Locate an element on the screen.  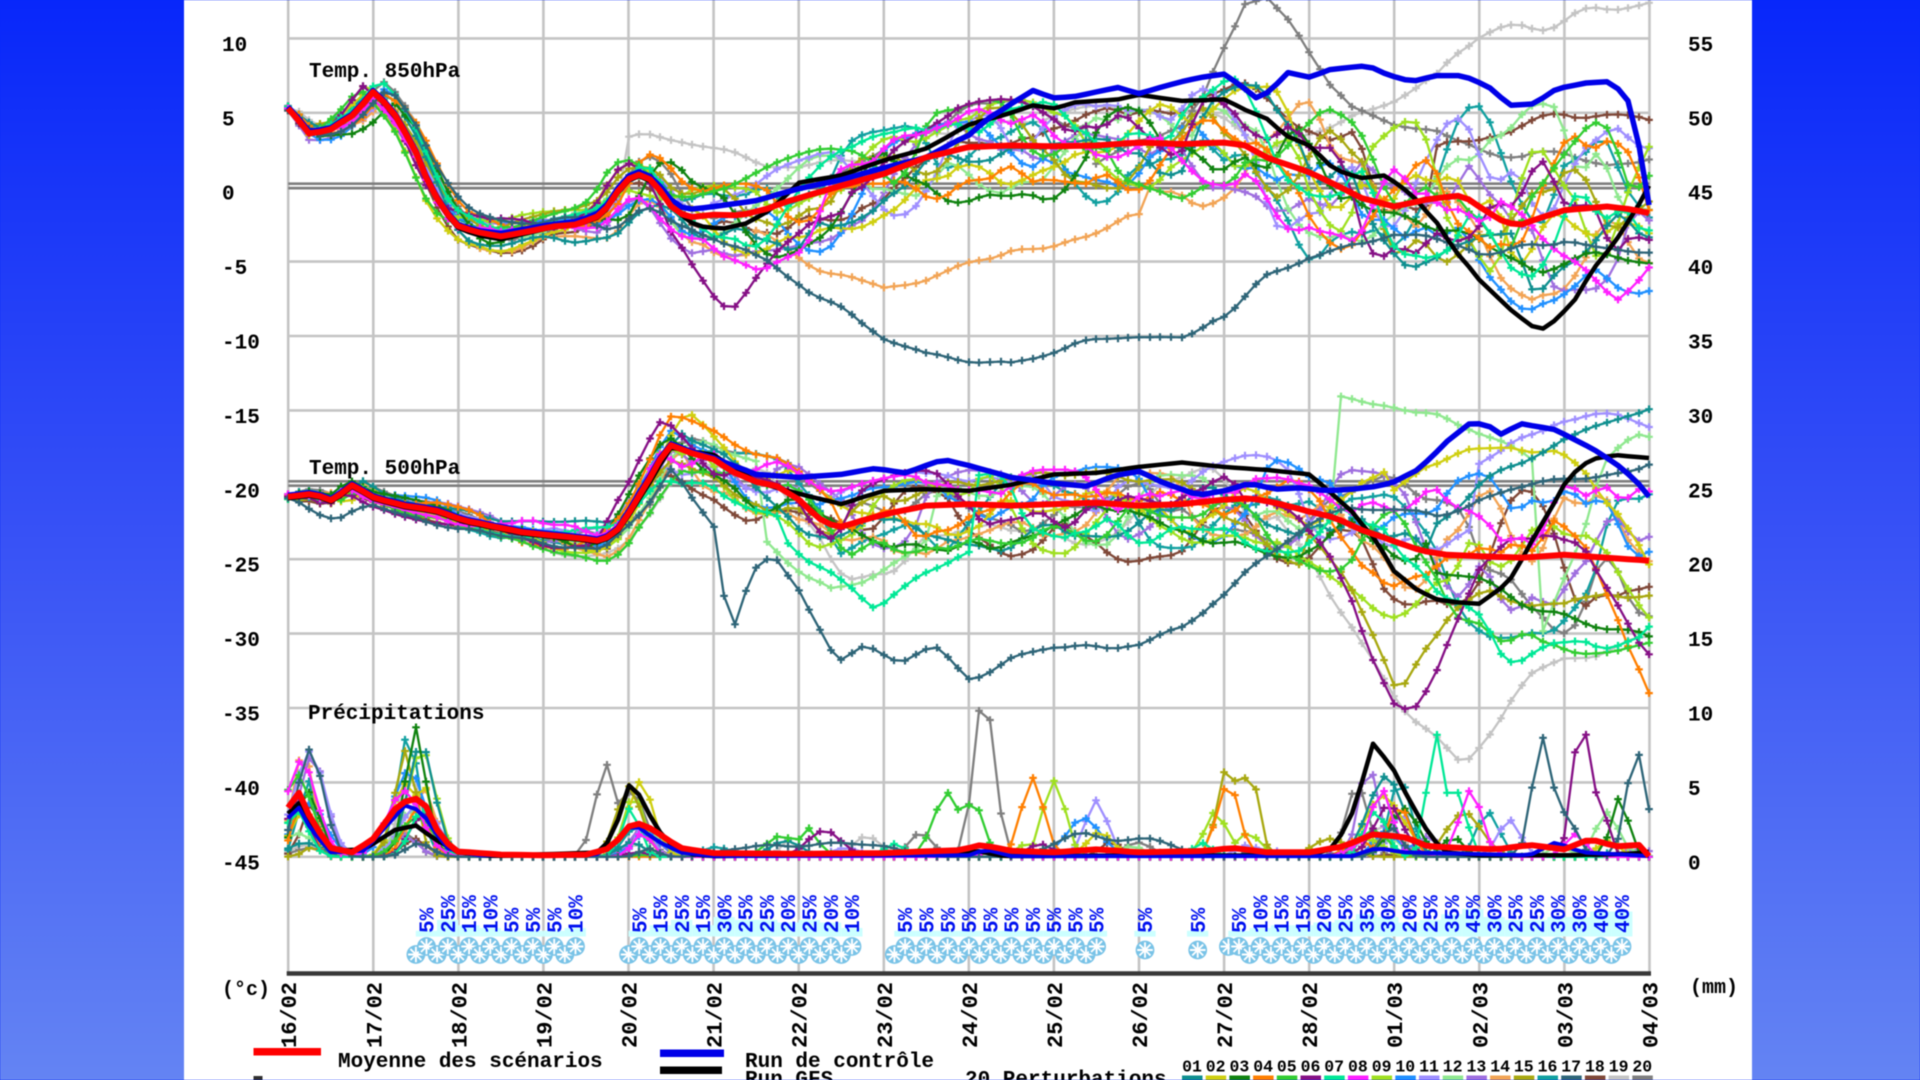
svg-text: 02/03 is located at coordinates (1481, 1015).